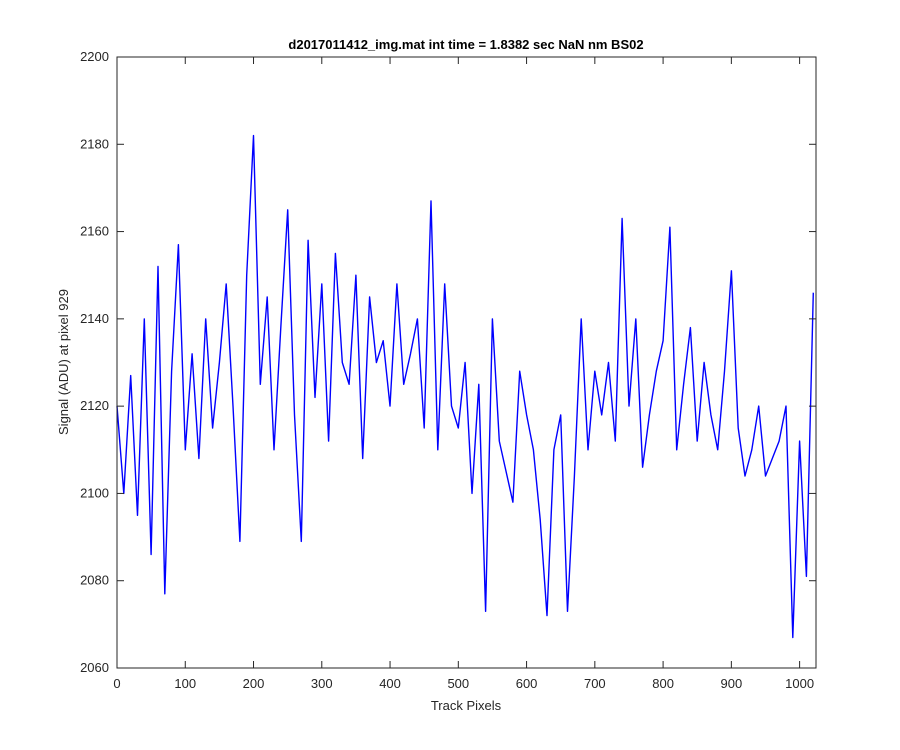 This screenshot has width=900, height=750. Describe the element at coordinates (527, 683) in the screenshot. I see `x-tick-label: 600` at that location.